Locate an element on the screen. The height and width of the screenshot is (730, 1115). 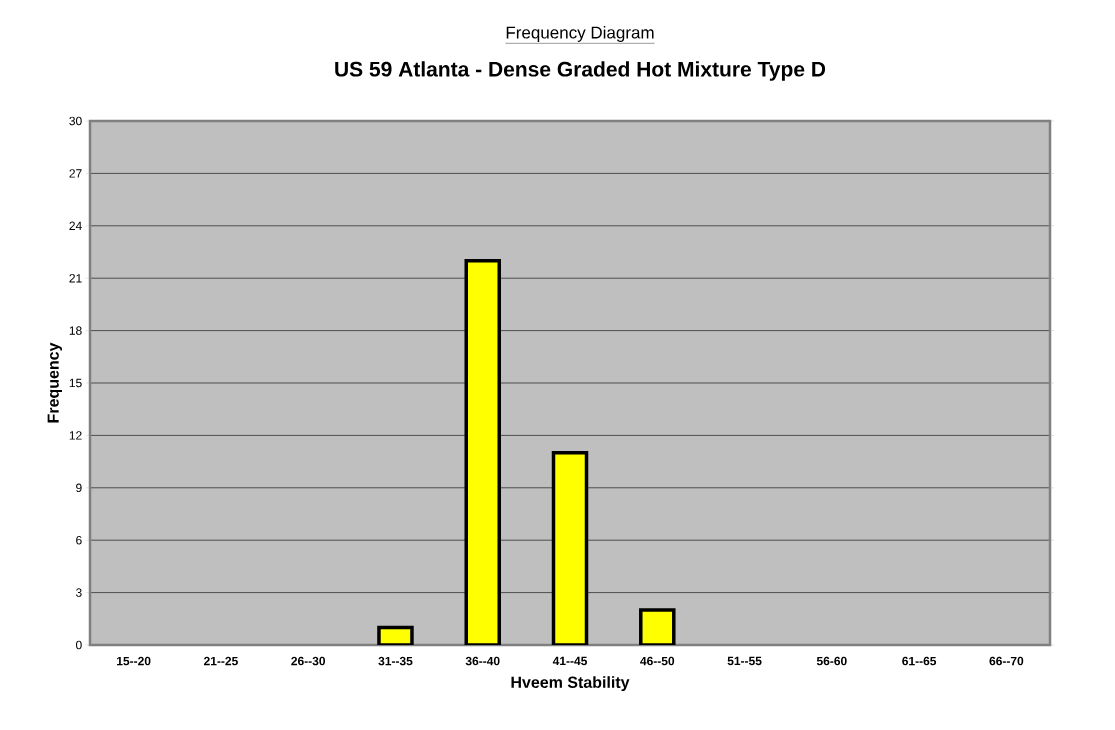
chart-subtitle: US 59 Atlanta - Dense Graded Hot Mixture Type D is located at coordinates (580, 71).